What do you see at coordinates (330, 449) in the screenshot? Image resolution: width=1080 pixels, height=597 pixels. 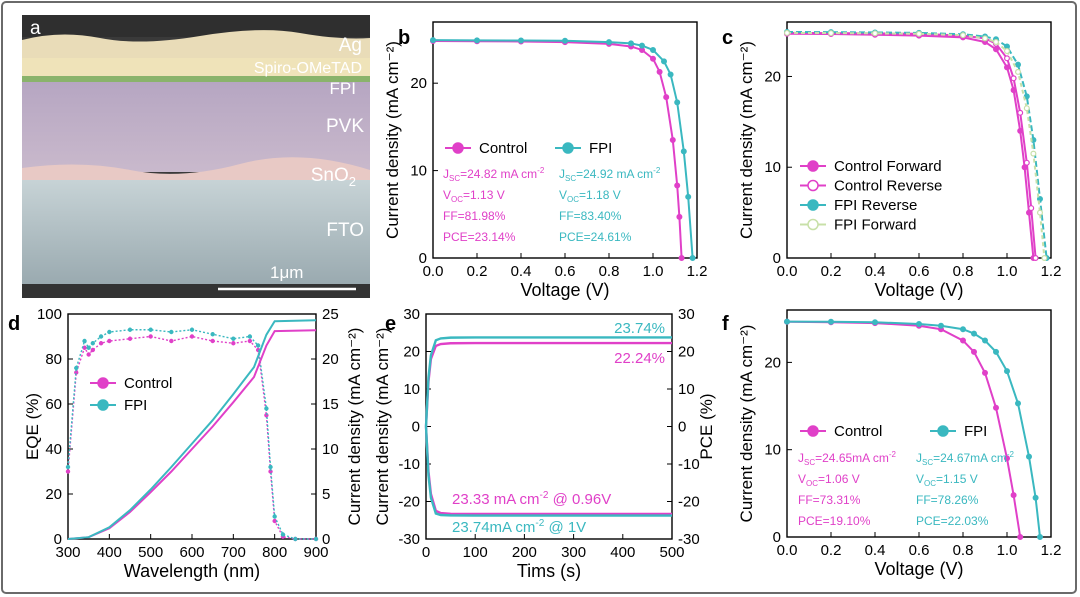 I see `y2-tick-label: 10` at bounding box center [330, 449].